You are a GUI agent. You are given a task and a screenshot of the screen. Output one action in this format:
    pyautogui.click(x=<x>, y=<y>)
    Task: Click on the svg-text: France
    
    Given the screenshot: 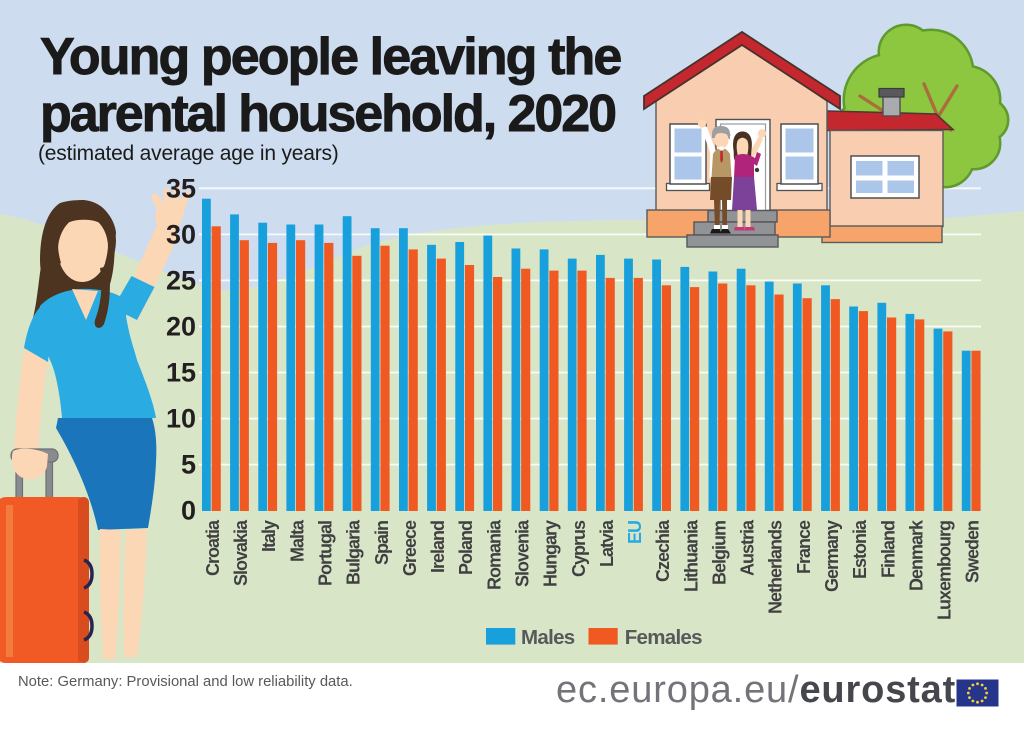 What is the action you would take?
    pyautogui.click(x=804, y=547)
    